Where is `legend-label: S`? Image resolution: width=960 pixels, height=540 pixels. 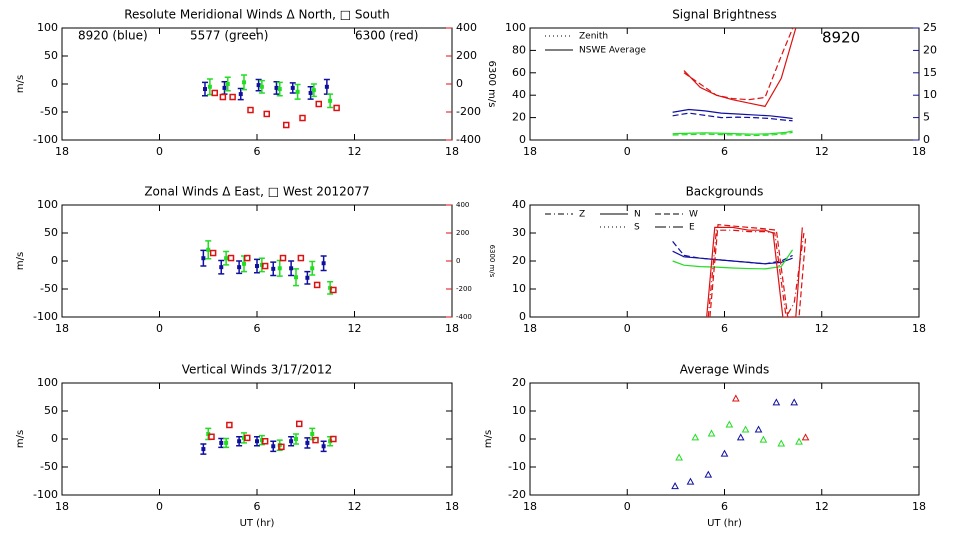 legend-label: S is located at coordinates (637, 228).